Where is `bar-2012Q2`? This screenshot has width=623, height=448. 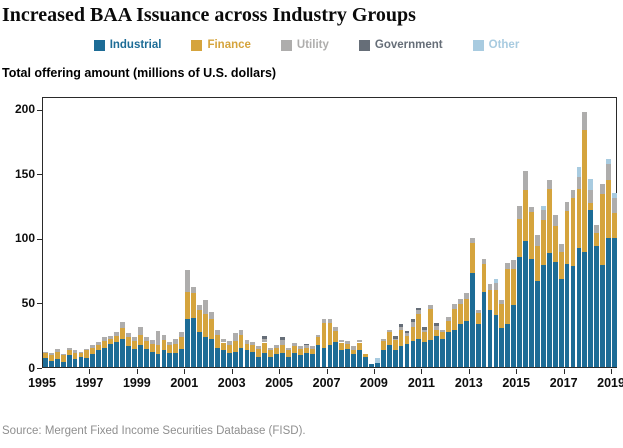 bar-2012Q2 is located at coordinates (454, 231).